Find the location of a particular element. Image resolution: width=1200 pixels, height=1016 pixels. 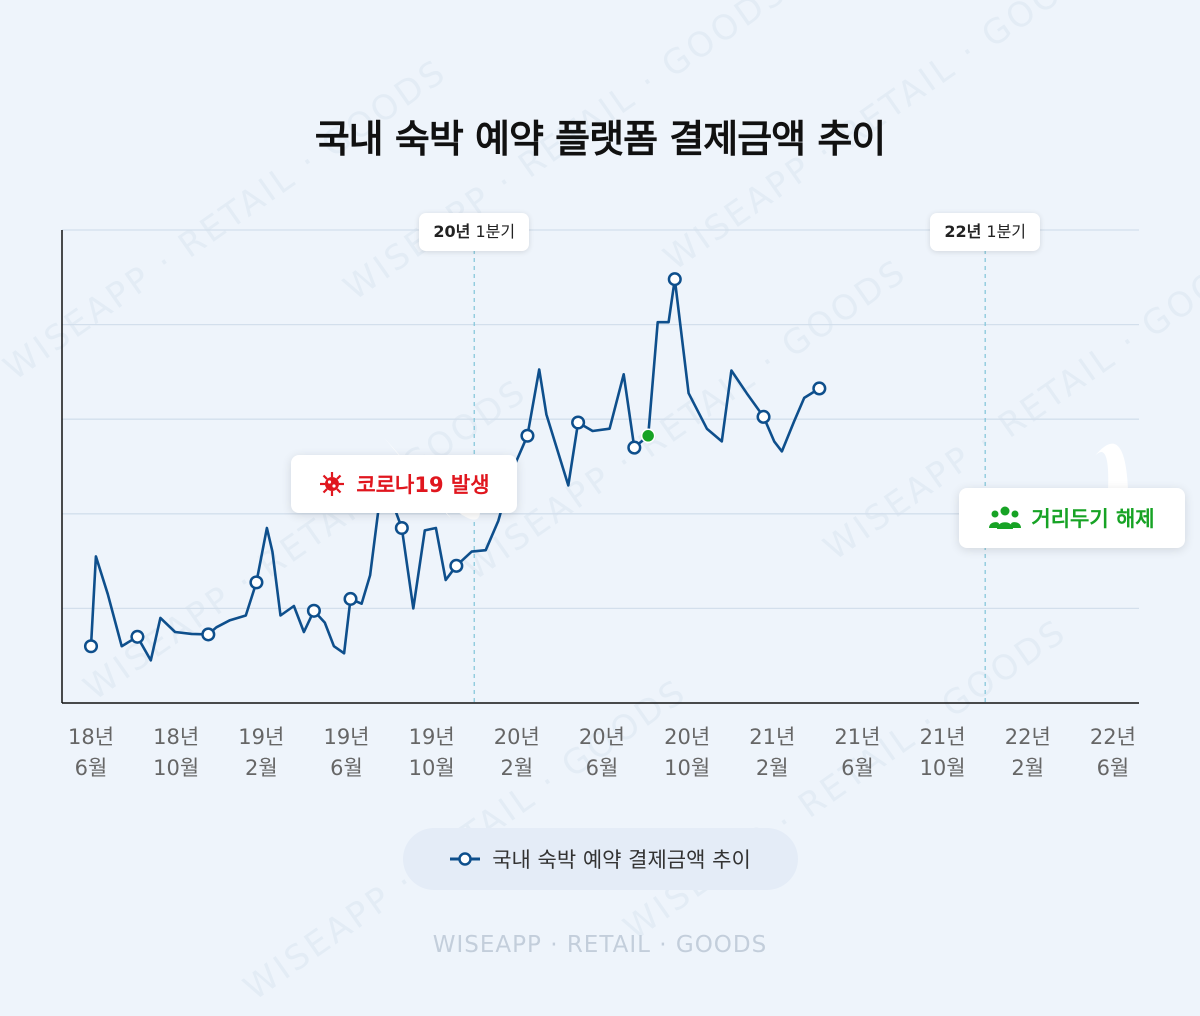

legend: 국내 숙박 예약 결제금액 추이 is located at coordinates (600, 859).